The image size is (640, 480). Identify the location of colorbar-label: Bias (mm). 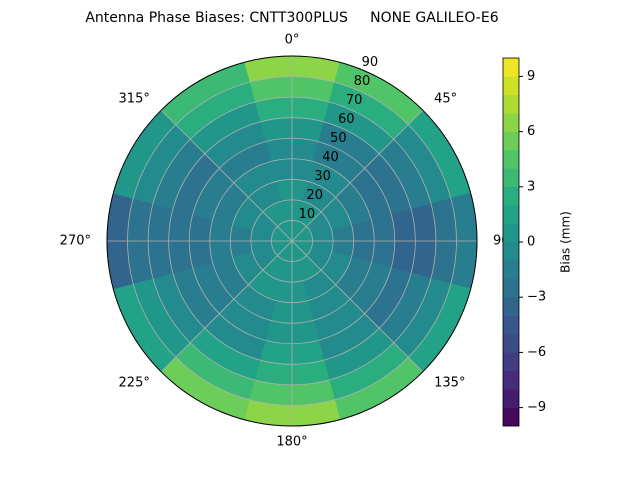
(566, 242).